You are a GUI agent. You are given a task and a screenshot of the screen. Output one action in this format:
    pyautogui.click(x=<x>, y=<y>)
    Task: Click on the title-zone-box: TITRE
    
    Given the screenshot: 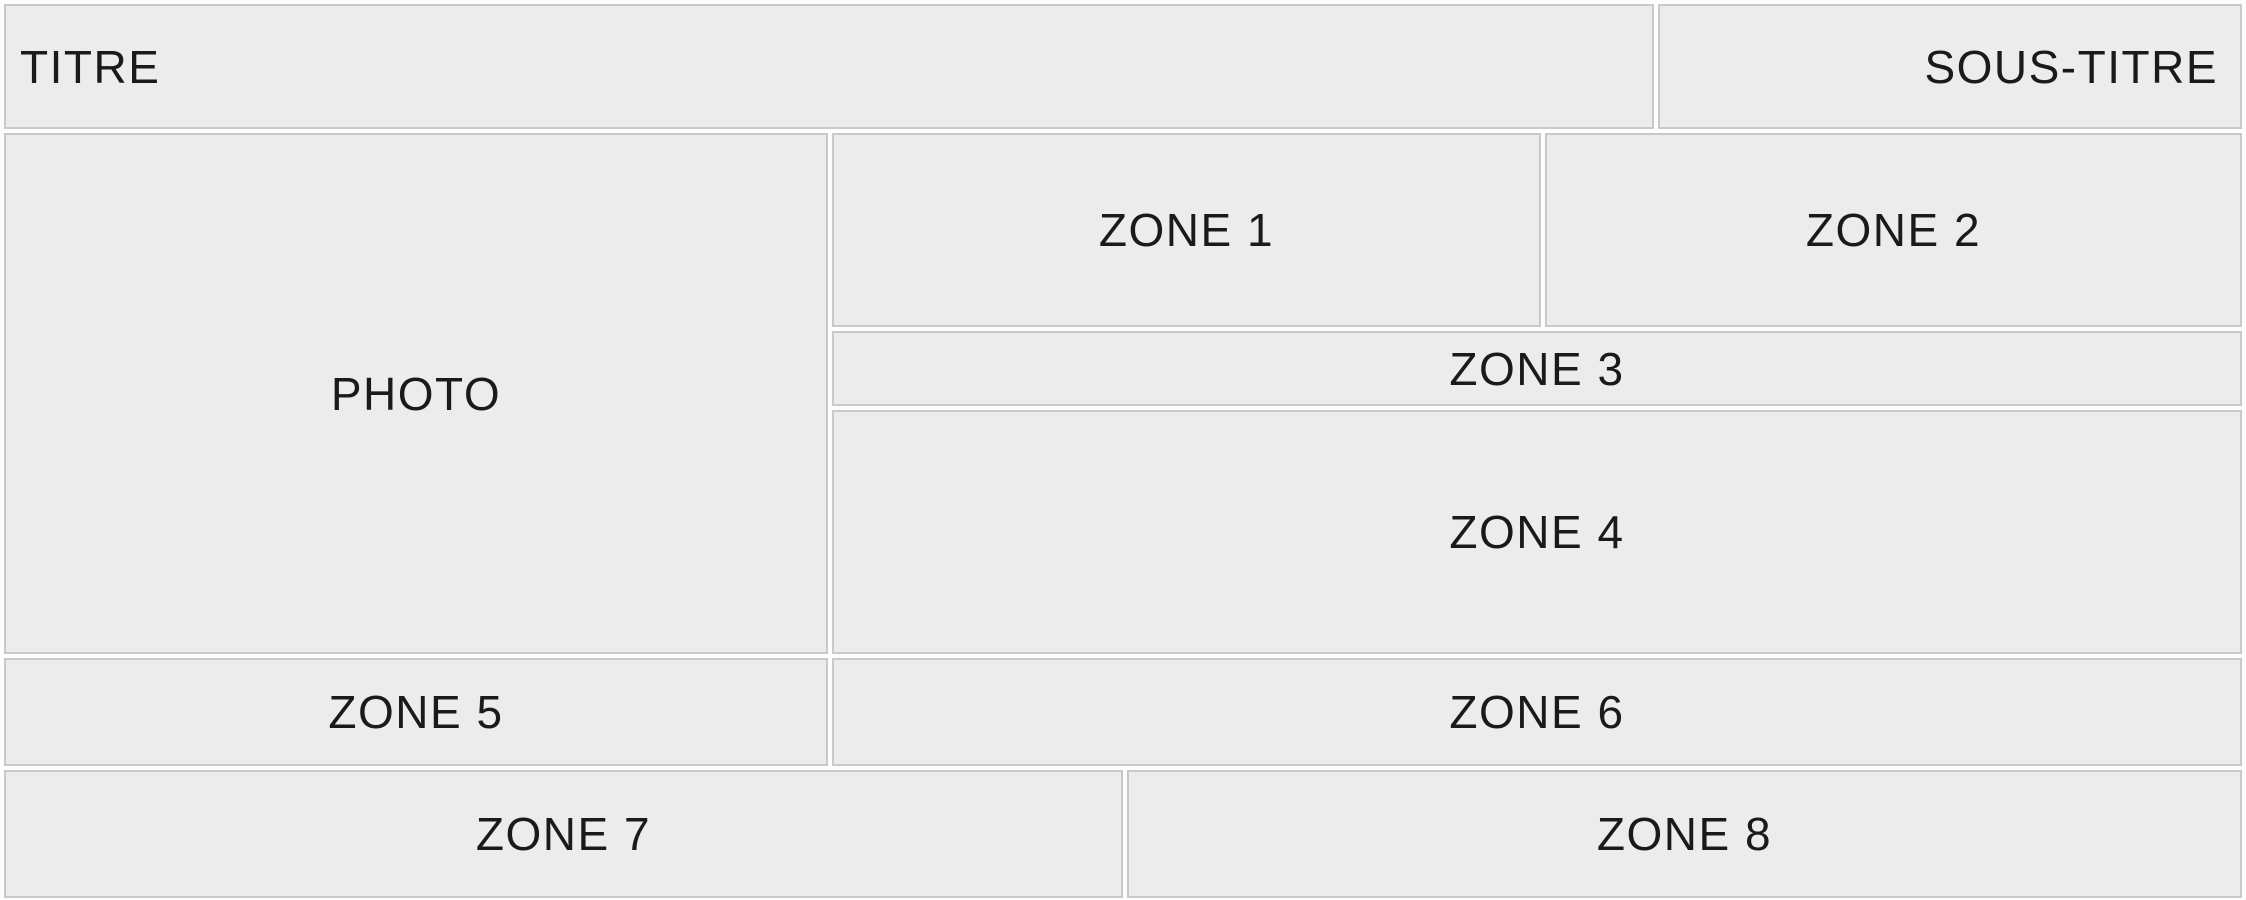 What is the action you would take?
    pyautogui.click(x=829, y=66)
    